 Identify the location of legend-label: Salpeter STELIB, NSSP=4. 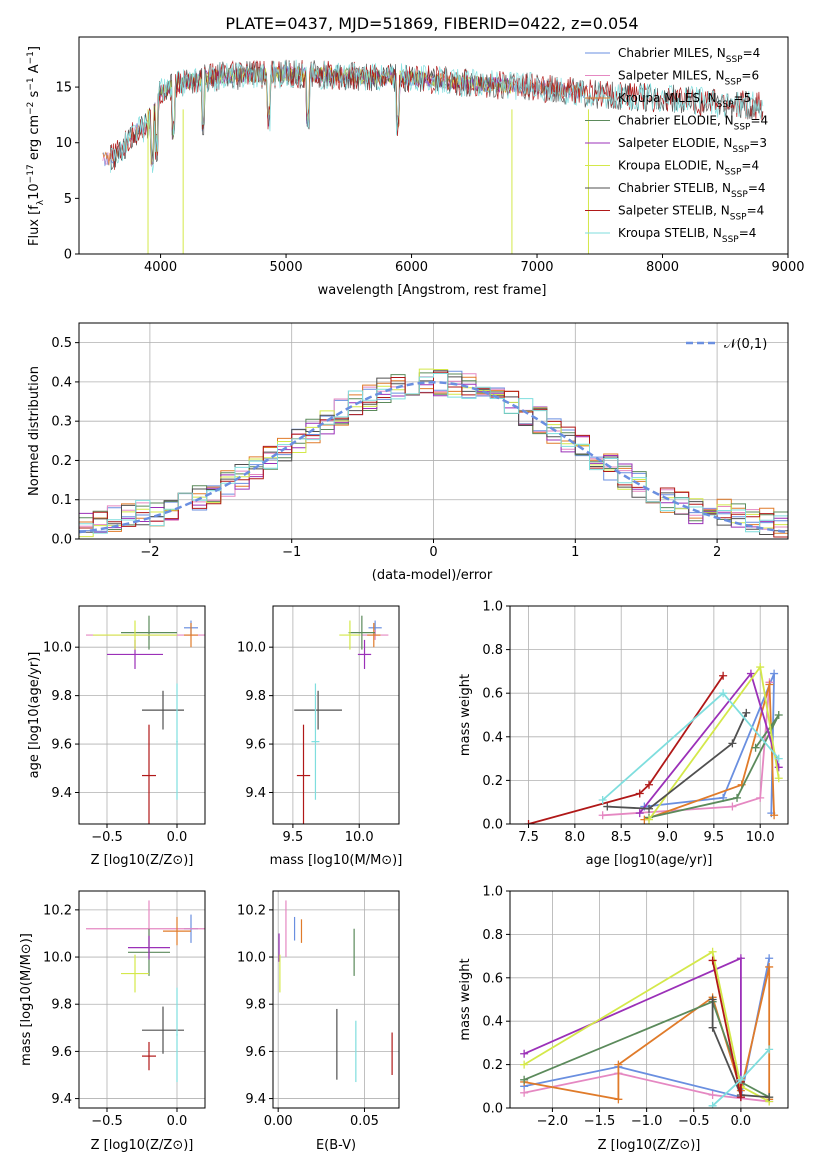
(691, 213).